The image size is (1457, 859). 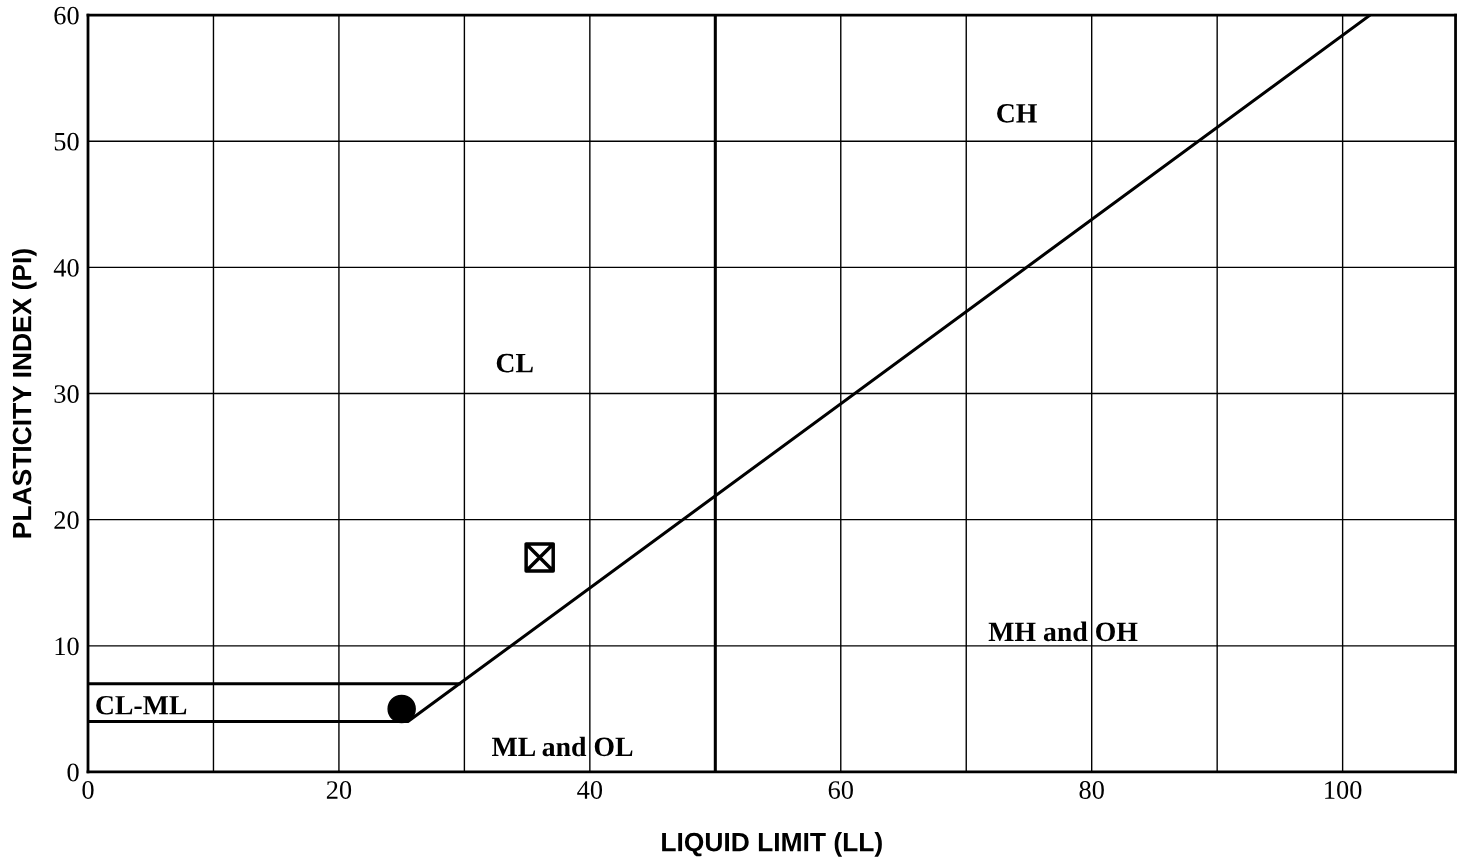 What do you see at coordinates (772, 844) in the screenshot?
I see `x-axis-title: LIQUID LIMIT (LL)` at bounding box center [772, 844].